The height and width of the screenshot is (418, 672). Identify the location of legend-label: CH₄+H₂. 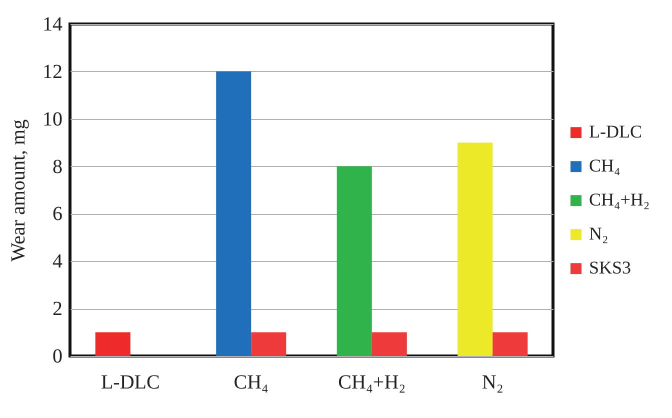
(619, 200).